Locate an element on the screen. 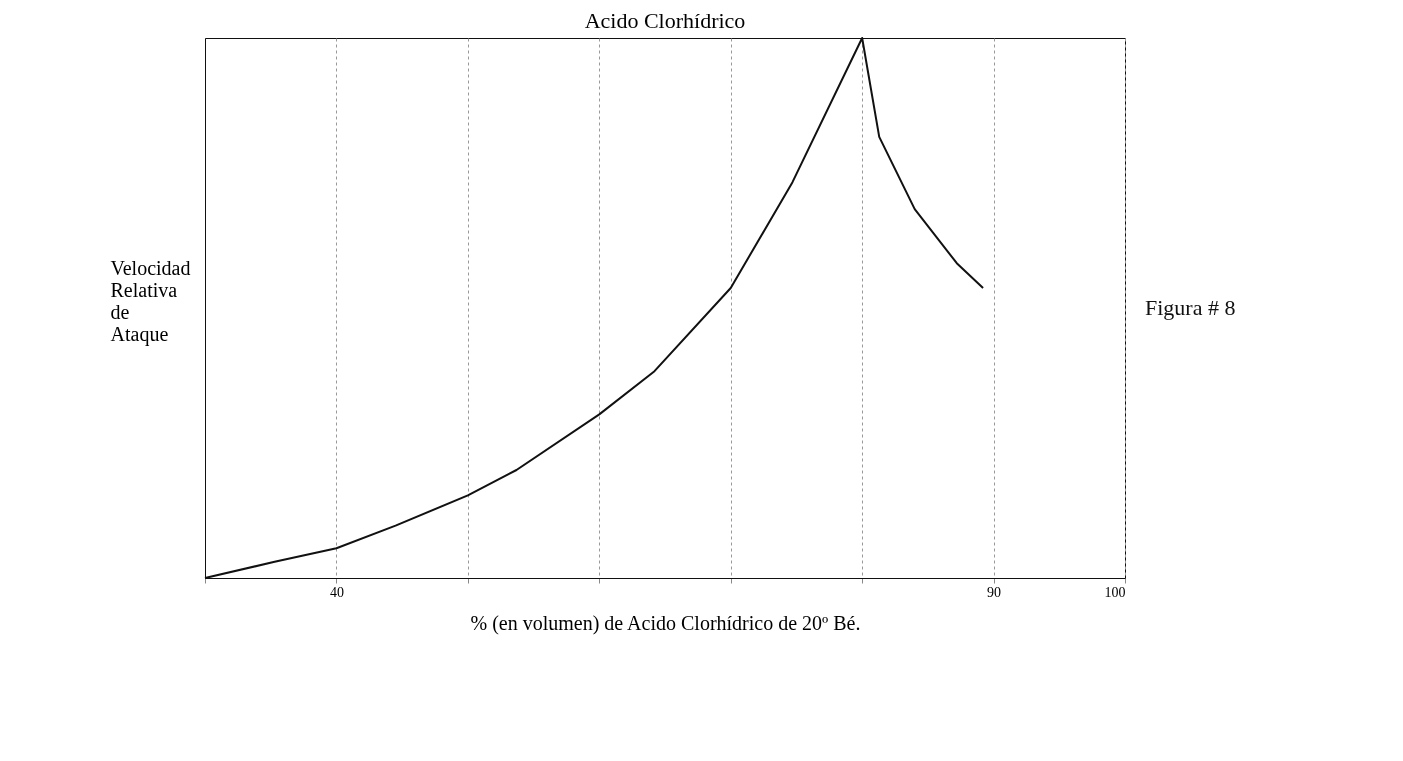 The image size is (1403, 761). x-axis-title: % (en volumen) de Acido Clorhídrico de 20º Bé. is located at coordinates (665, 623).